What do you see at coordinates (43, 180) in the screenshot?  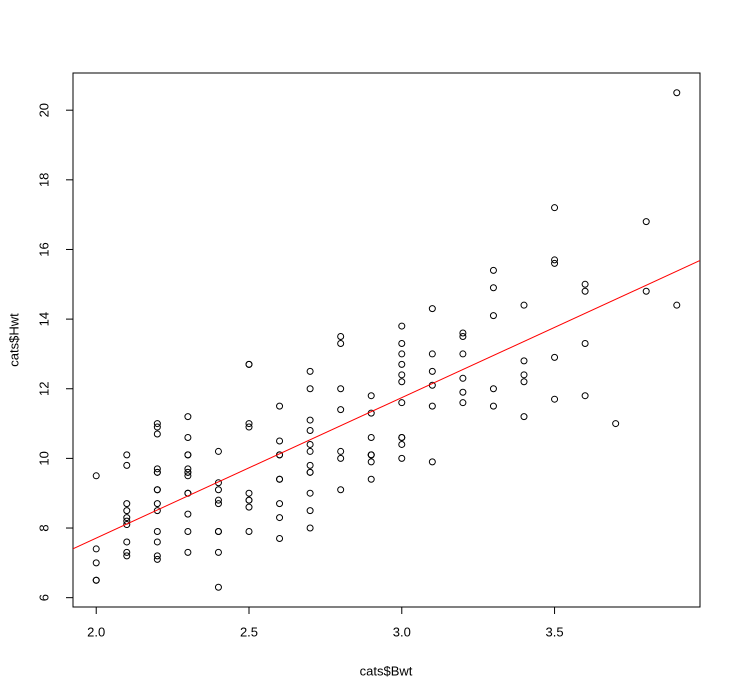 I see `y-tick-label: 18` at bounding box center [43, 180].